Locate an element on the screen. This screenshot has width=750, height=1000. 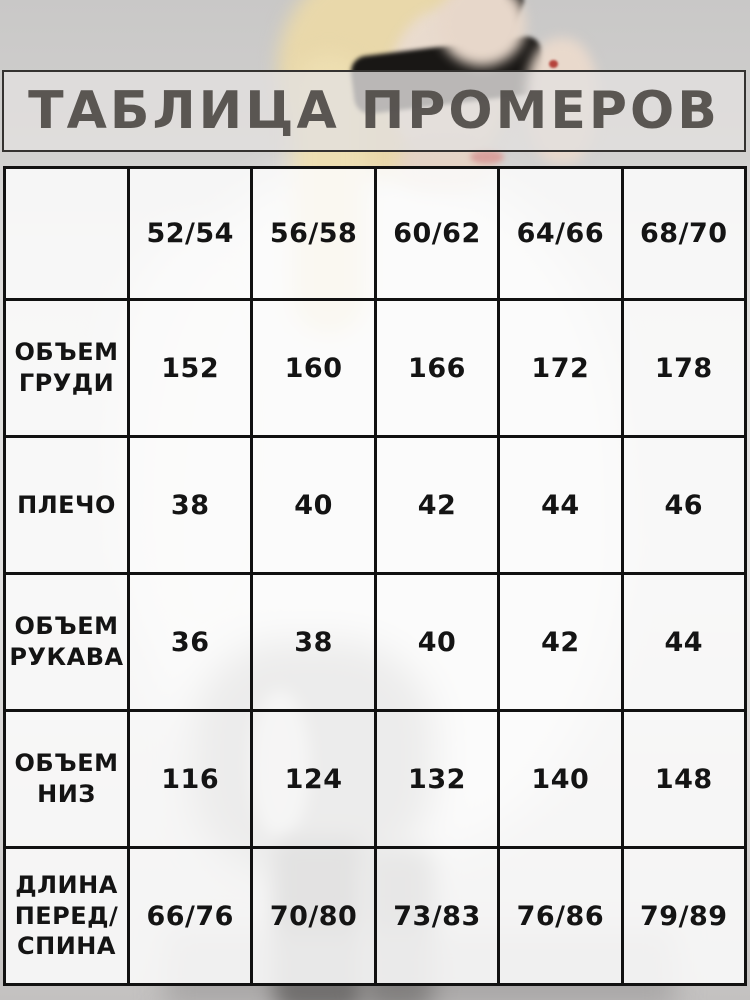
model-lips-shape is located at coordinates (487, 157).